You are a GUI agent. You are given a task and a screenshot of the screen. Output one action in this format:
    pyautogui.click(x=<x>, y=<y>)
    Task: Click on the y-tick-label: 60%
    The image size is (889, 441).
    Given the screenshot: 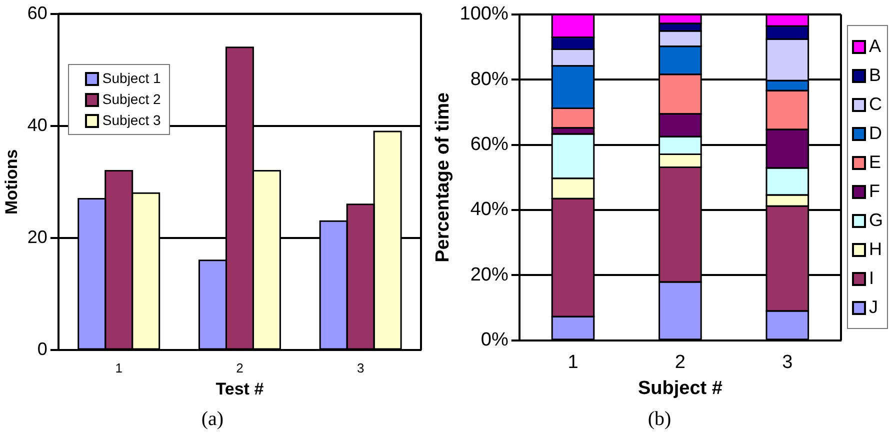 What is the action you would take?
    pyautogui.click(x=489, y=145)
    